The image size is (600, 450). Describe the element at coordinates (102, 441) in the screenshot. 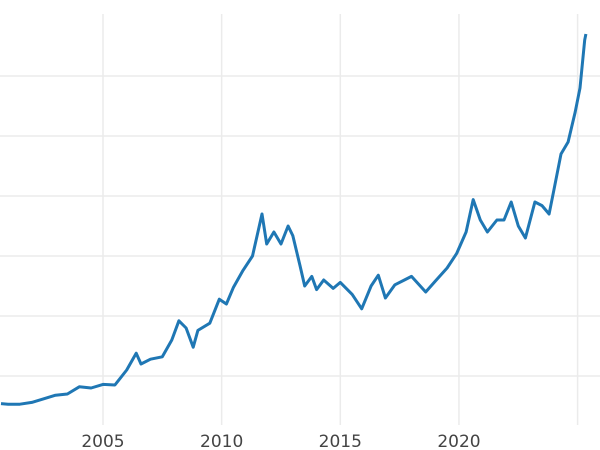

I see `x-tick-label: 2005` at that location.